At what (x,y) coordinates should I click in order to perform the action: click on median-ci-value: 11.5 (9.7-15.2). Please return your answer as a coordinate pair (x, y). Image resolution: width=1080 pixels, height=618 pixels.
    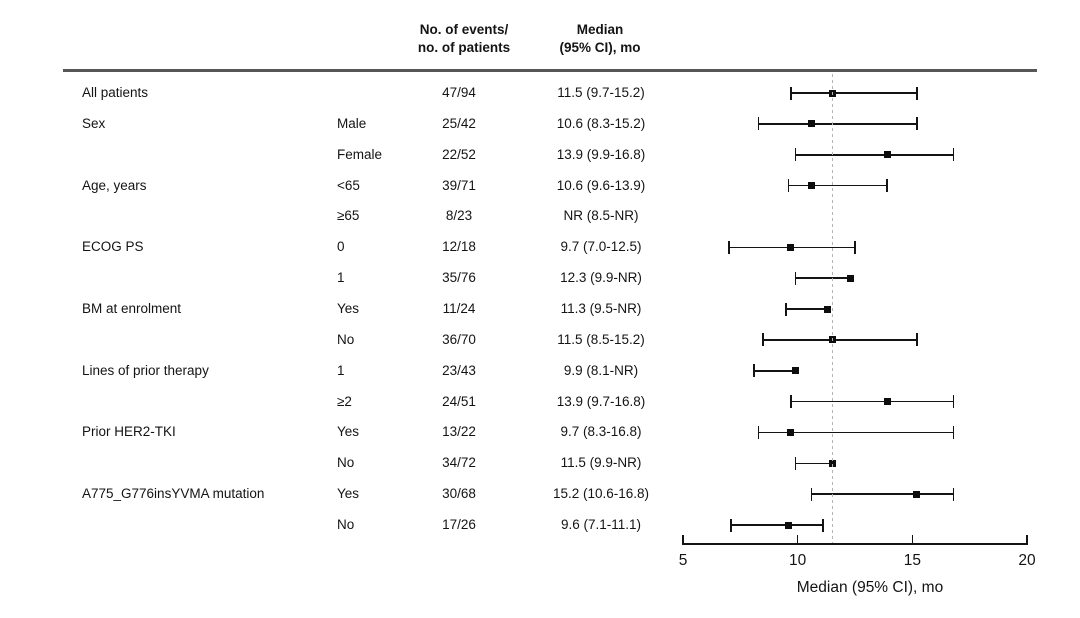
    Looking at the image, I should click on (601, 92).